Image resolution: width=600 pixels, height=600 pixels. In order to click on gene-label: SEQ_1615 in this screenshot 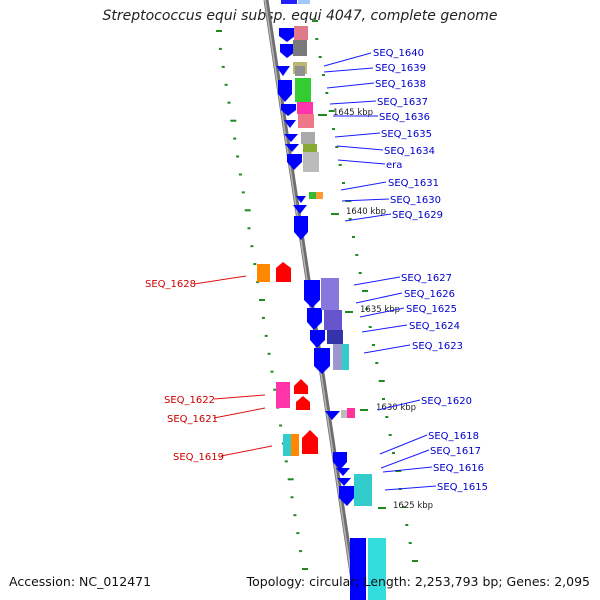, I will do `click(462, 487)`.